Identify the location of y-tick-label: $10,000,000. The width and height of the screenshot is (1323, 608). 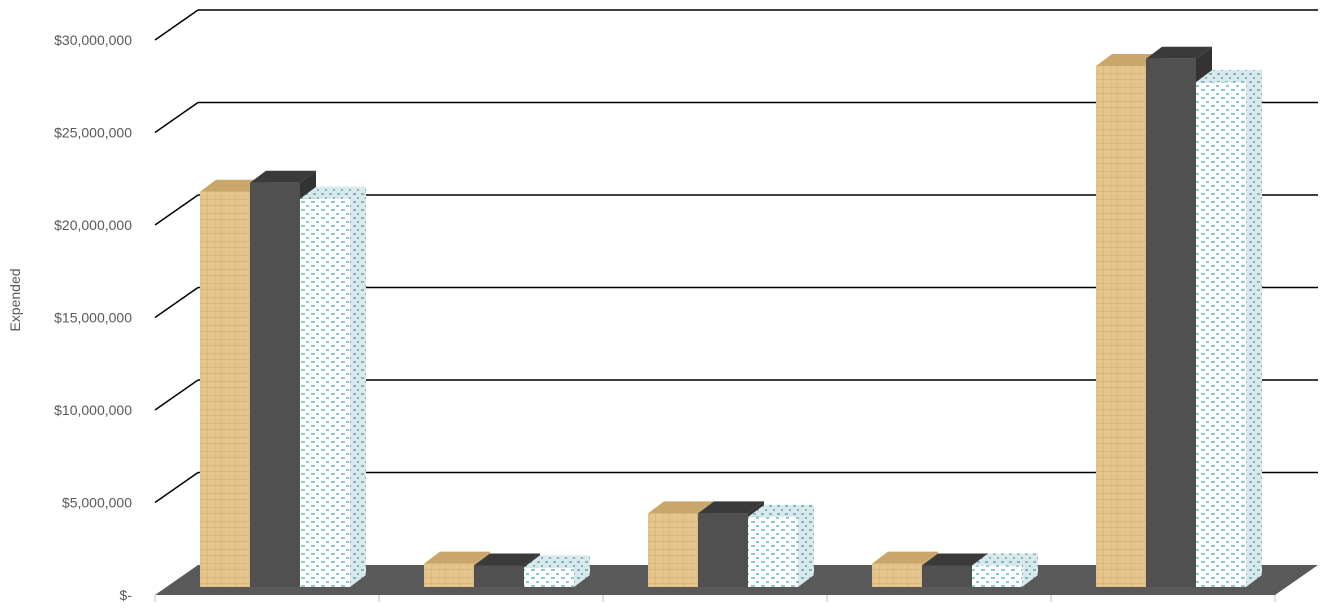
(93, 410).